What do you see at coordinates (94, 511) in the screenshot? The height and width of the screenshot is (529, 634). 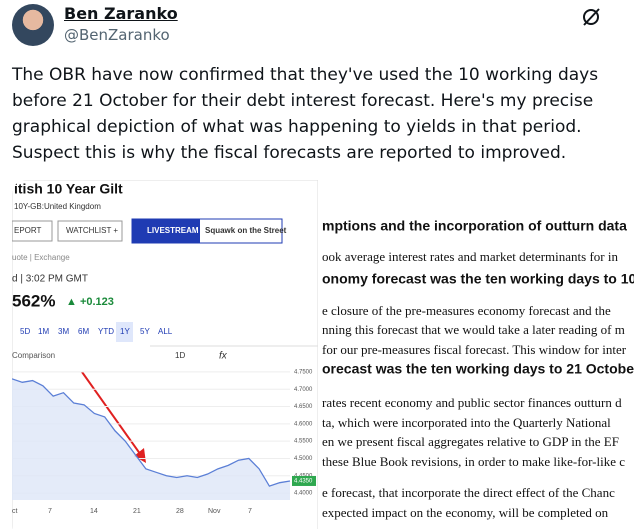 I see `x-tick-label: 14` at bounding box center [94, 511].